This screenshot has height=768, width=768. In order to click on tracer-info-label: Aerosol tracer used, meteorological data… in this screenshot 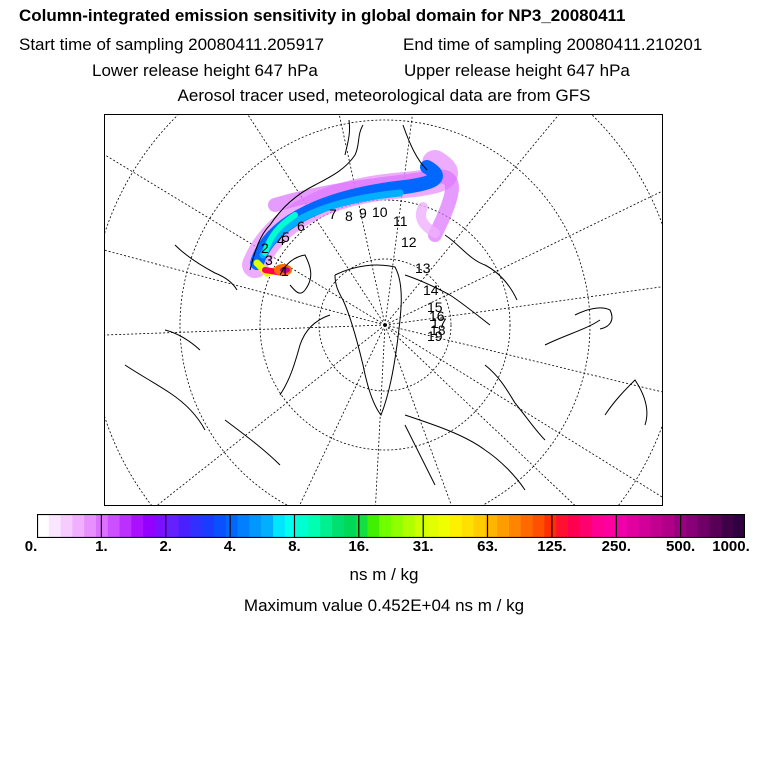, I will do `click(384, 95)`.